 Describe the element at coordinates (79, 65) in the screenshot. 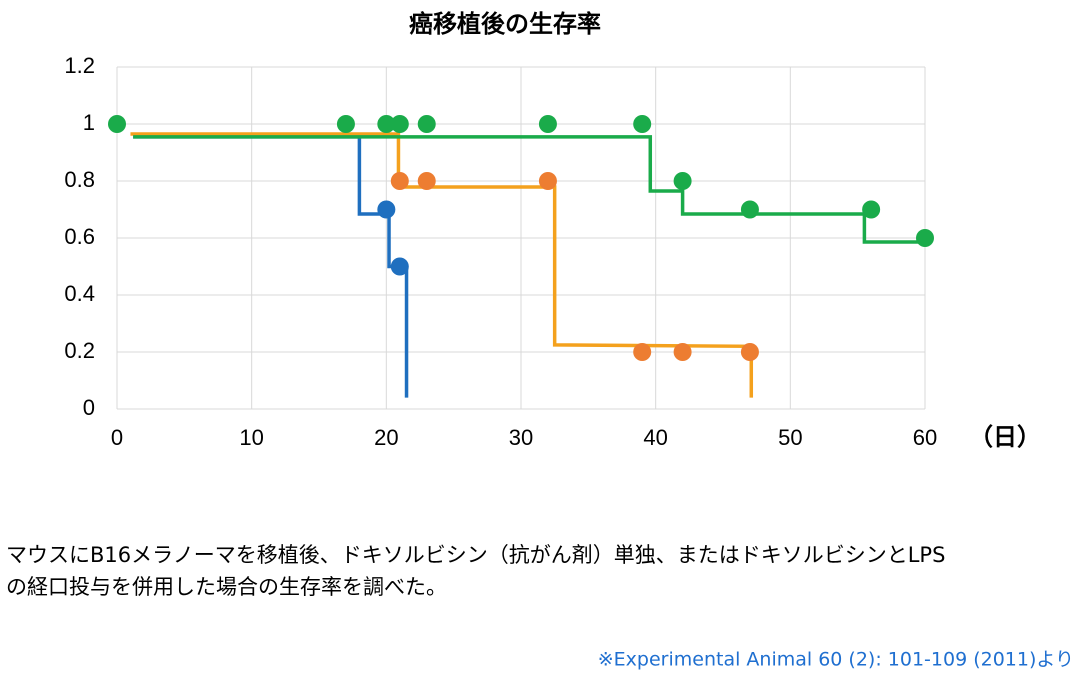

I see `y-tick-label: 1.2` at that location.